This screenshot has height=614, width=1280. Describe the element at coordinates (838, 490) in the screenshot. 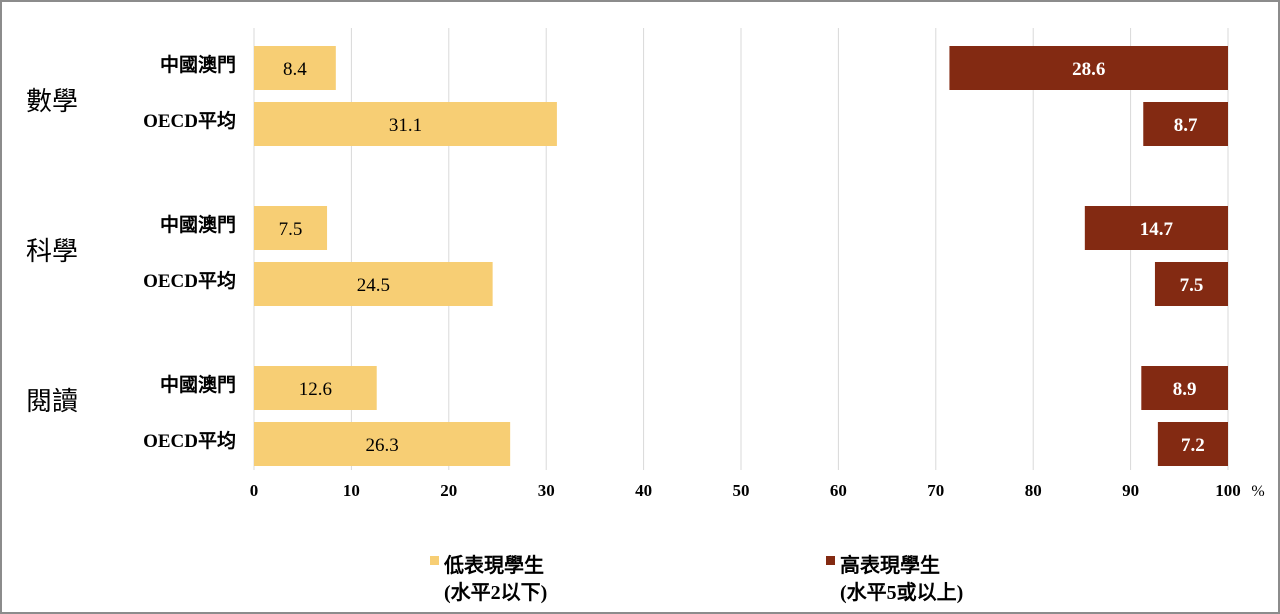

I see `x-tick-label: 60` at that location.